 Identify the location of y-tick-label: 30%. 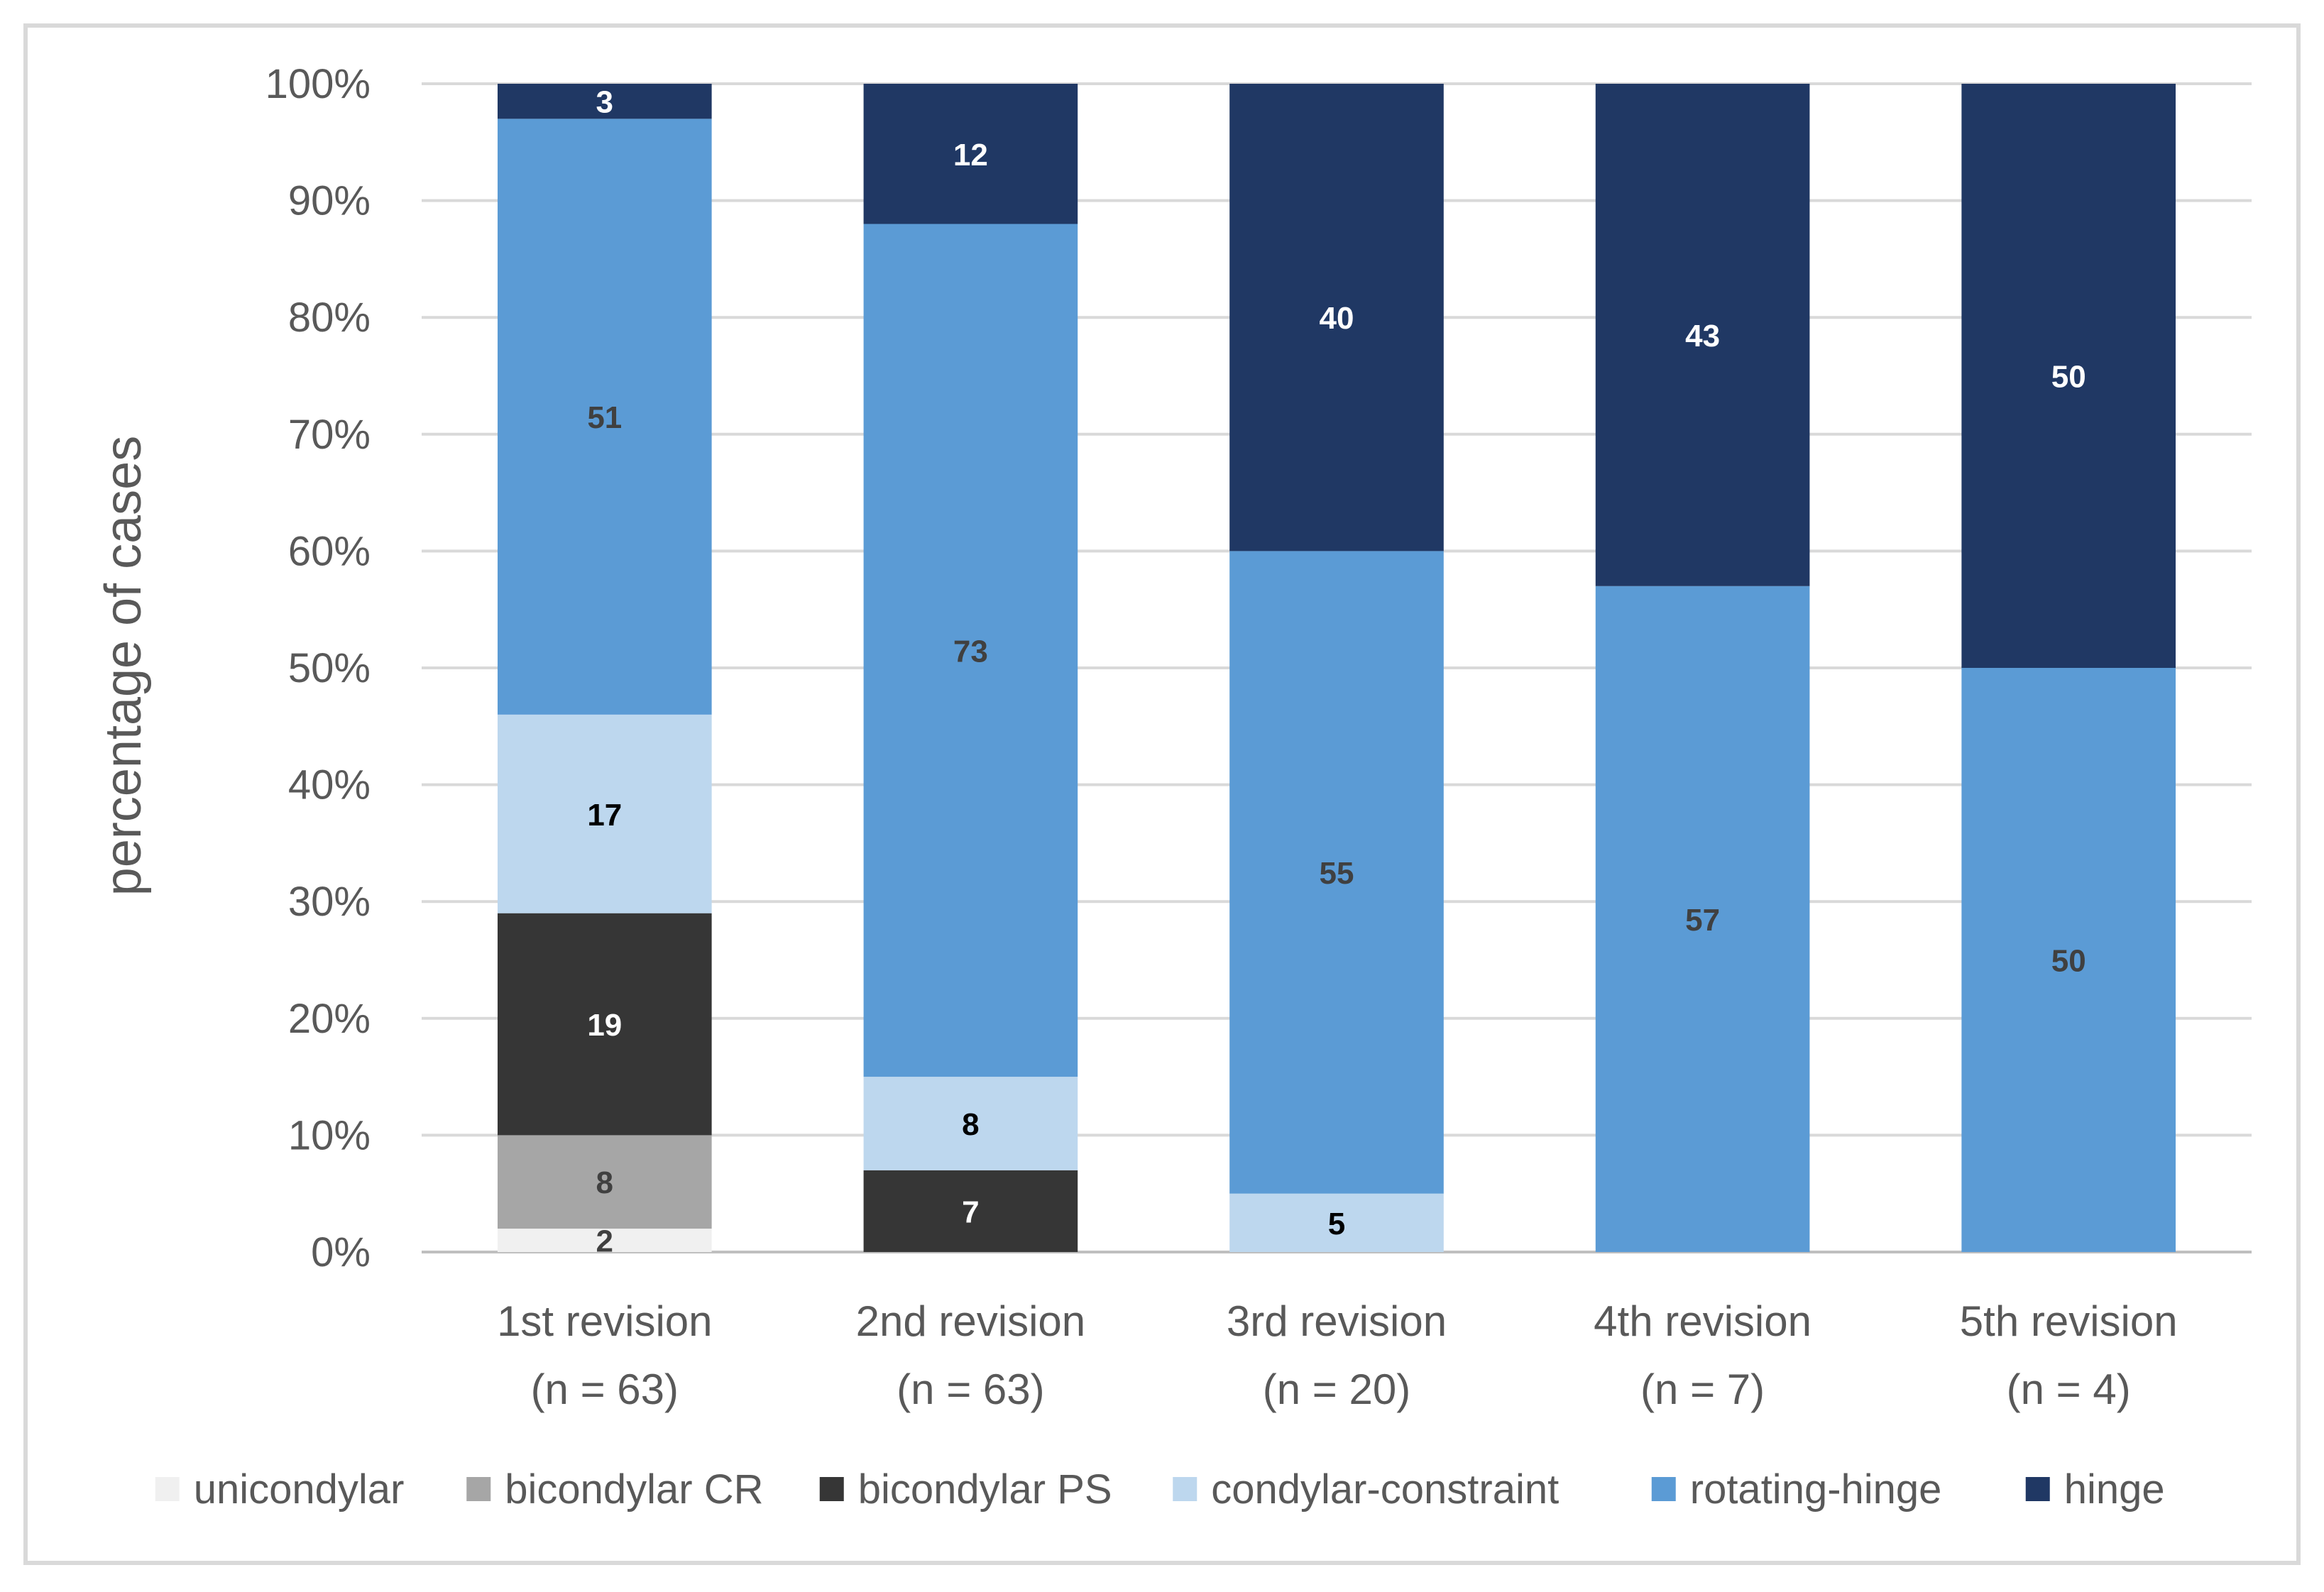
(329, 902).